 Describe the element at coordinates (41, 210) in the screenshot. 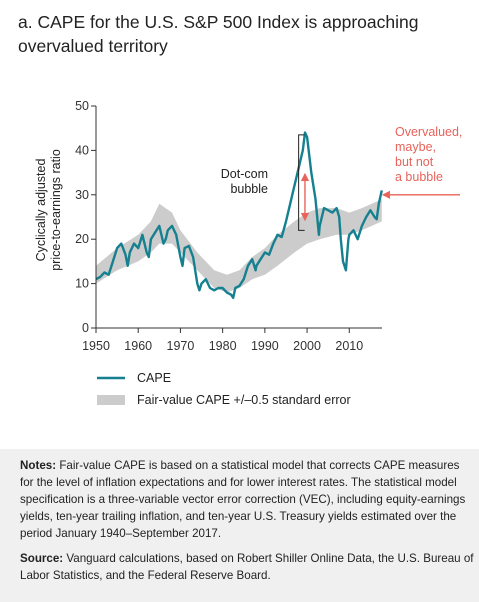

I see `y-axis-label-line1: Cyclically adjusted` at that location.